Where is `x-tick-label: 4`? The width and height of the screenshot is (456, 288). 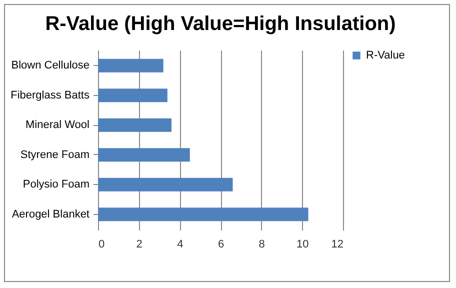 x-tick-label: 4 is located at coordinates (180, 244).